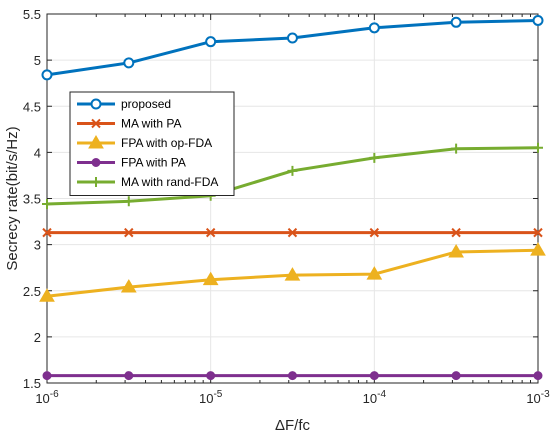 This screenshot has height=443, width=550. I want to click on x-tick-label: 10⁻⁴, so click(375, 397).